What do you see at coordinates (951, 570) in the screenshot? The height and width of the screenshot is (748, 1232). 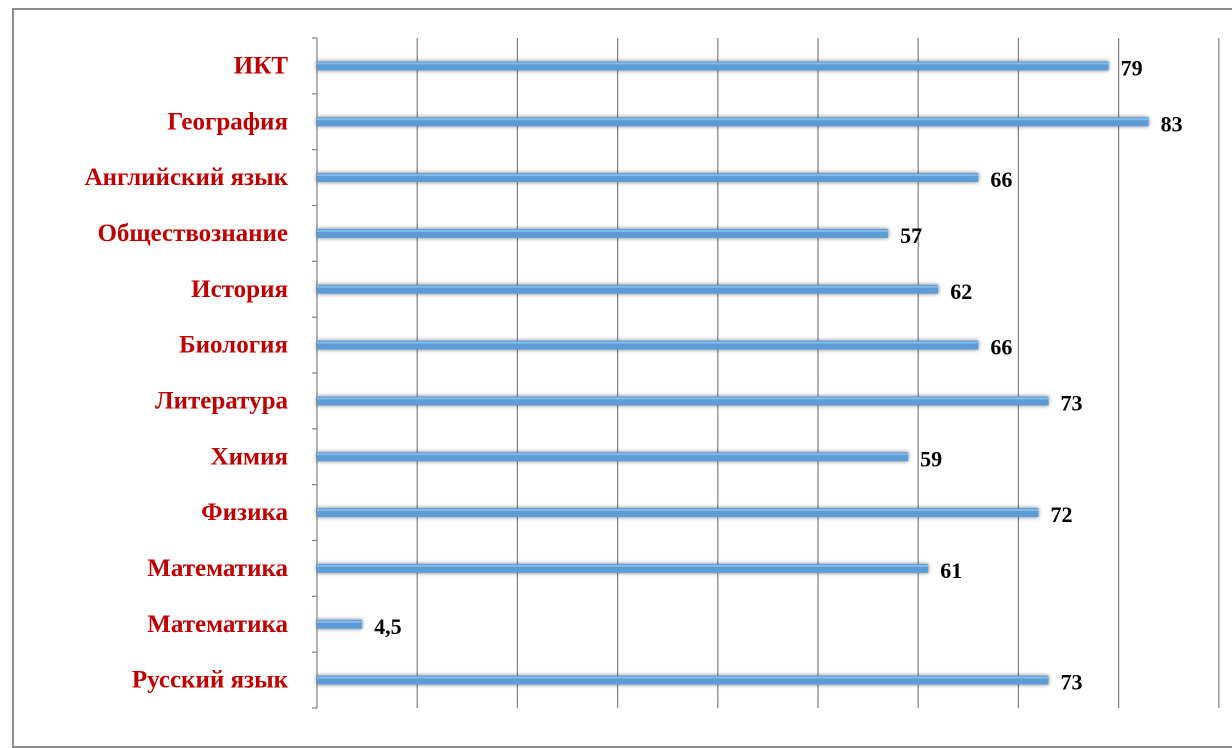 I see `value-label: 61` at bounding box center [951, 570].